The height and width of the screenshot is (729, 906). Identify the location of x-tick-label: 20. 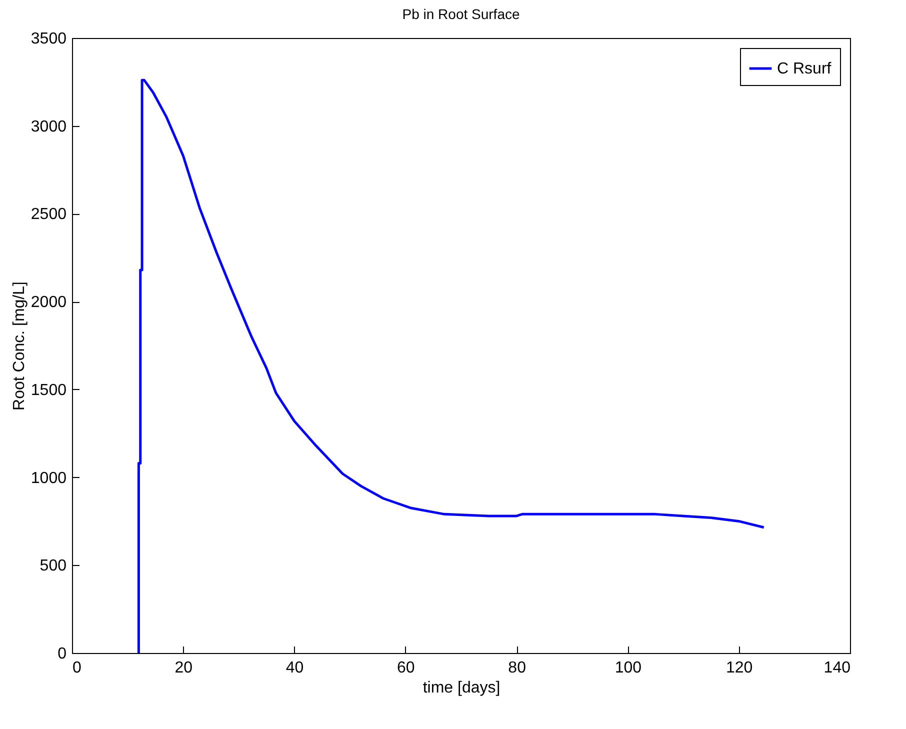
(183, 668).